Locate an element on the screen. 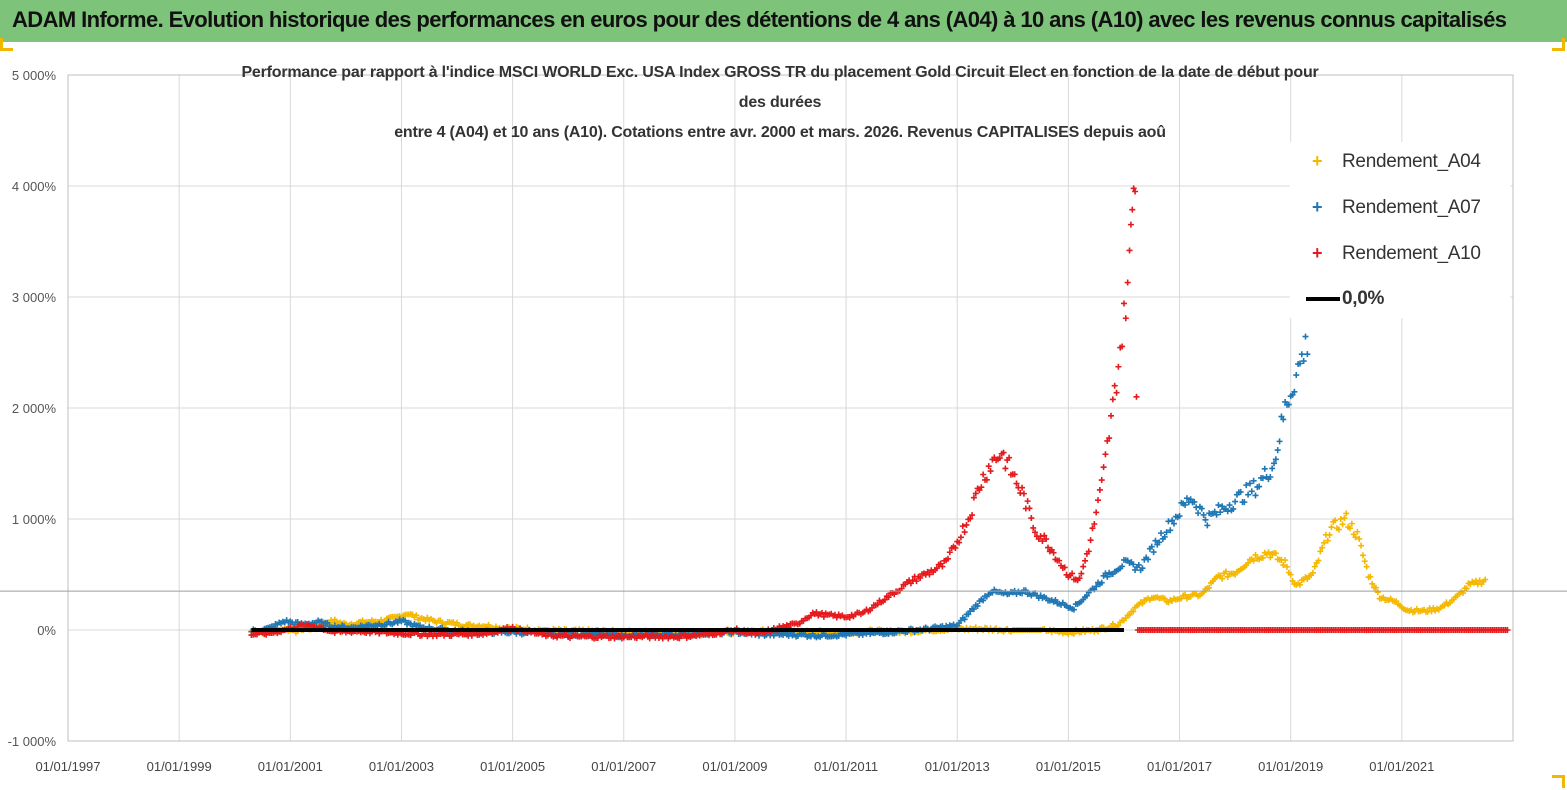 Image resolution: width=1567 pixels, height=790 pixels. y-tick-label: 4 000% is located at coordinates (34, 186).